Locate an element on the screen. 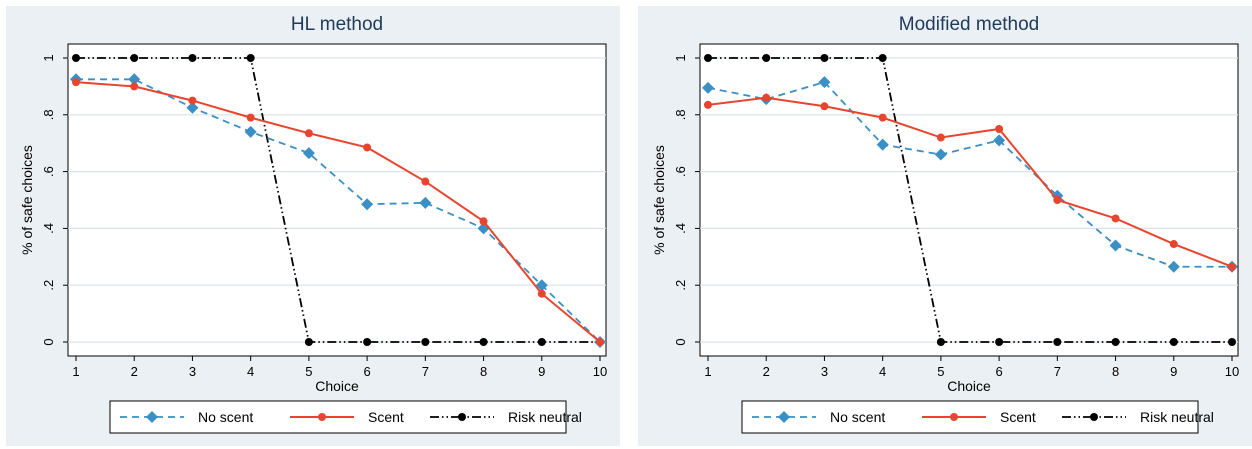  x-tick-label: 4 is located at coordinates (250, 371).